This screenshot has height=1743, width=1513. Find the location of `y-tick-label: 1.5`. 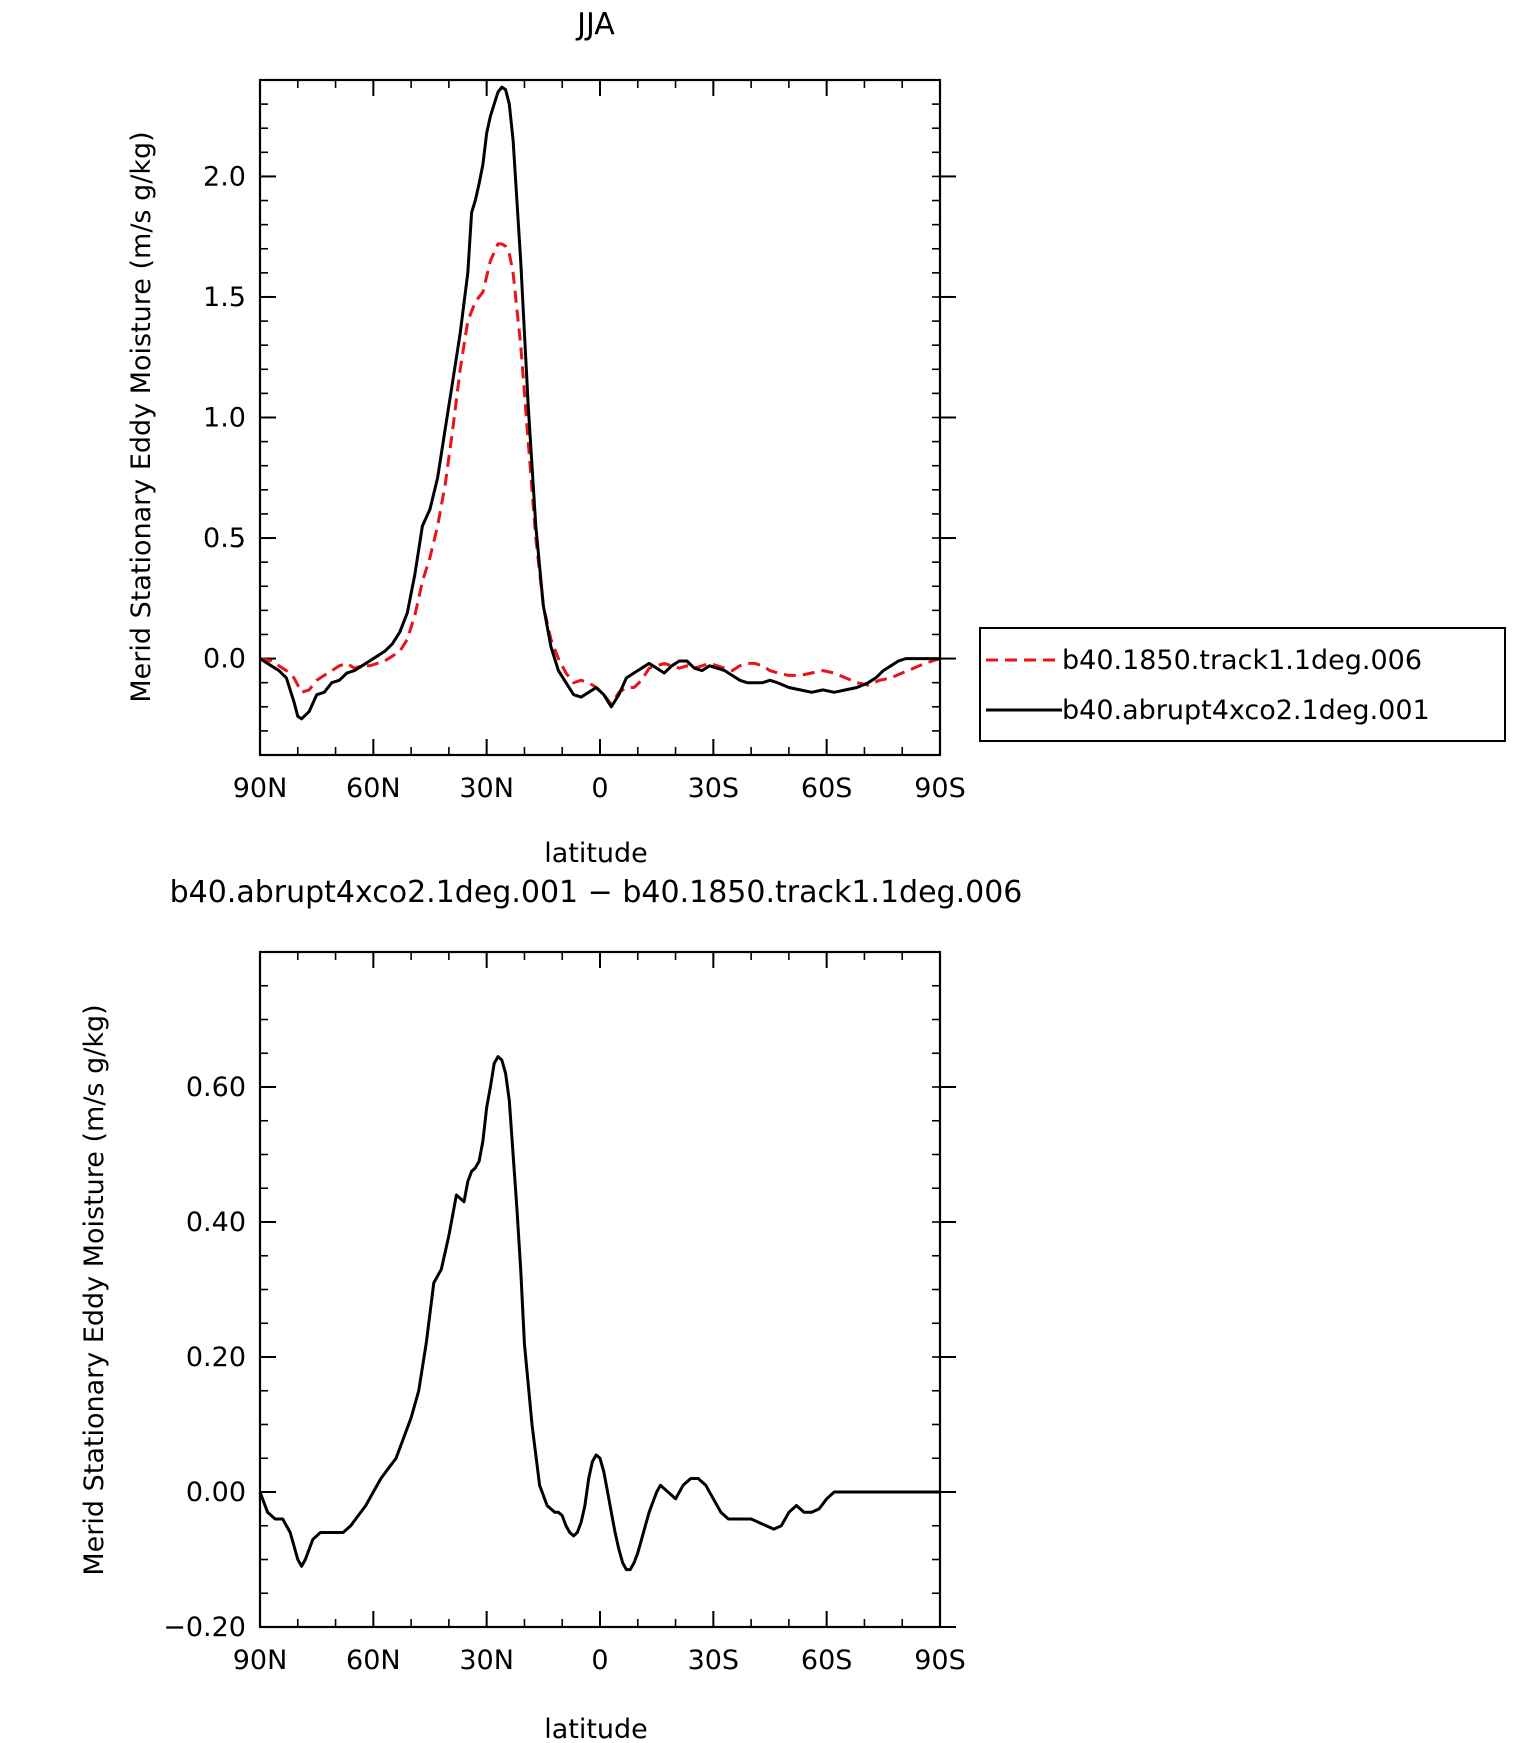

y-tick-label: 1.5 is located at coordinates (224, 297).